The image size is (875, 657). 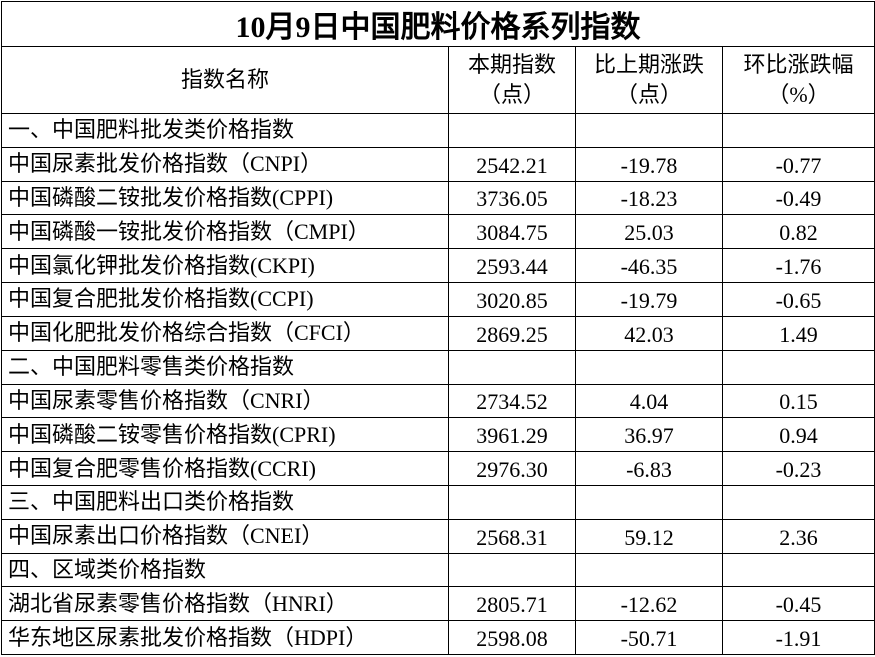 What do you see at coordinates (798, 401) in the screenshot?
I see `index-value: 0.15` at bounding box center [798, 401].